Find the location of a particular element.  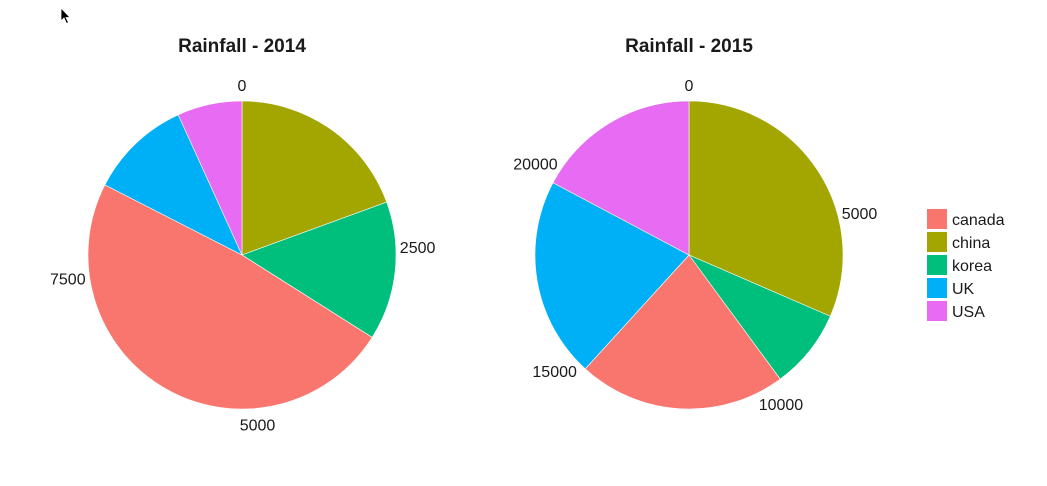

tick-label: 10000 is located at coordinates (781, 405).